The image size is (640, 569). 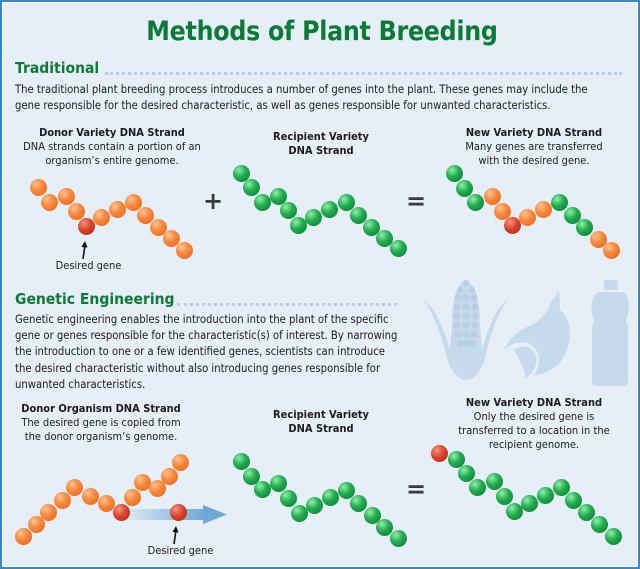 What do you see at coordinates (57, 68) in the screenshot?
I see `traditional-heading: Traditional` at bounding box center [57, 68].